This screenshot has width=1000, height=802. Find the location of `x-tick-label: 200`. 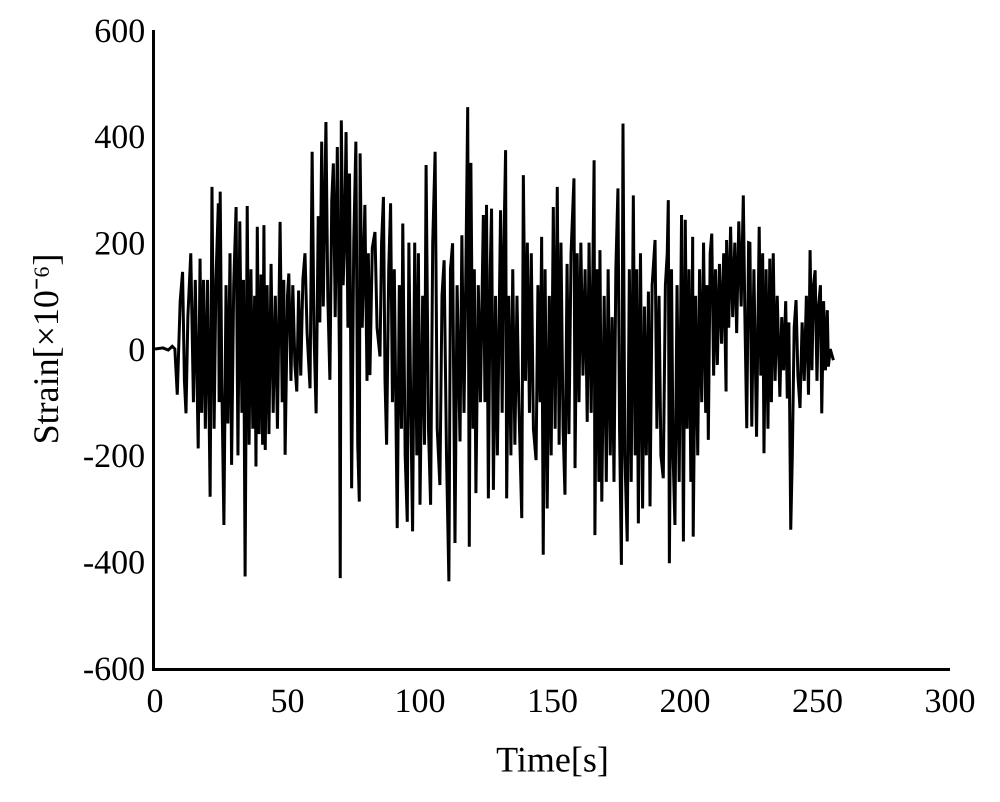

x-tick-label: 200 is located at coordinates (685, 701).